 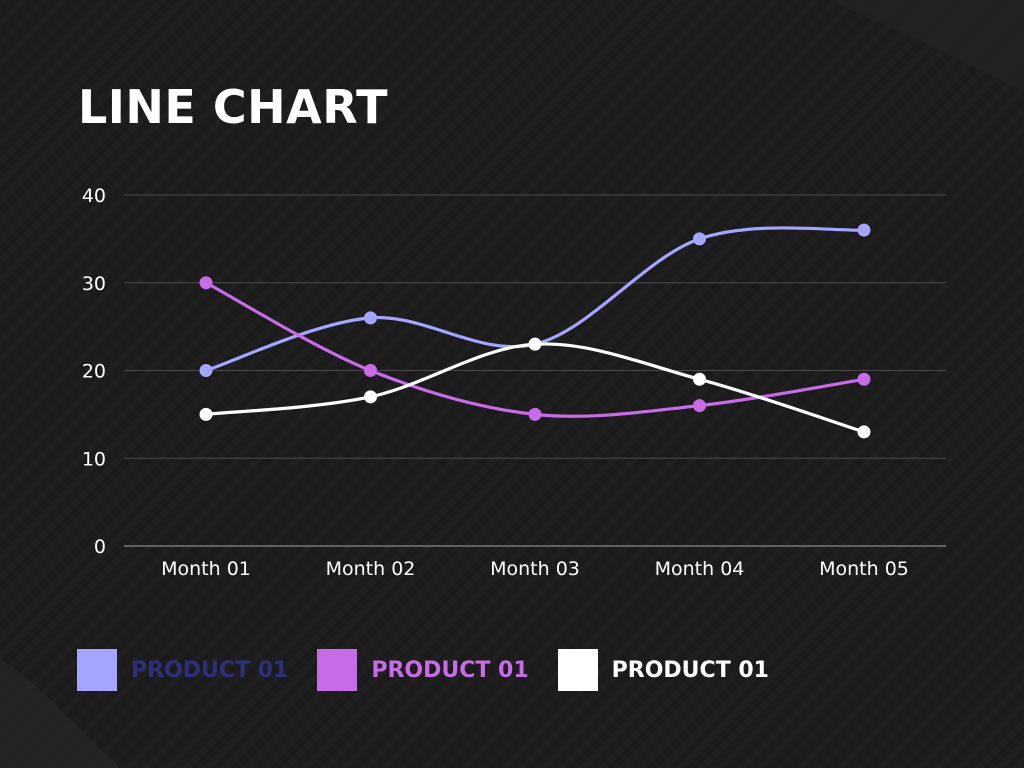 I want to click on legend-item-series-1: PRODUCT 01, so click(x=182, y=670).